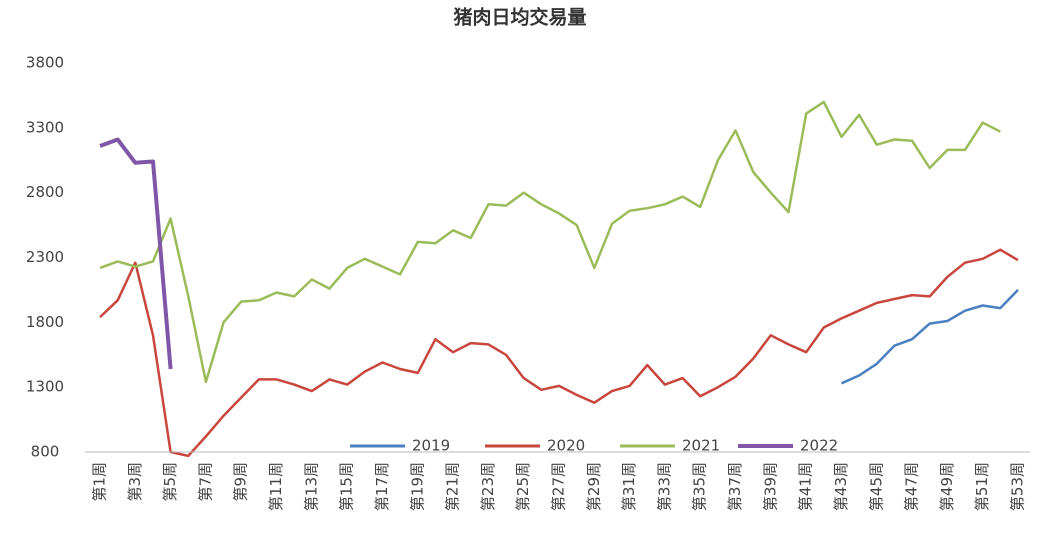 The image size is (1041, 546). What do you see at coordinates (488, 486) in the screenshot?
I see `x-tick-label: 第23周` at bounding box center [488, 486].